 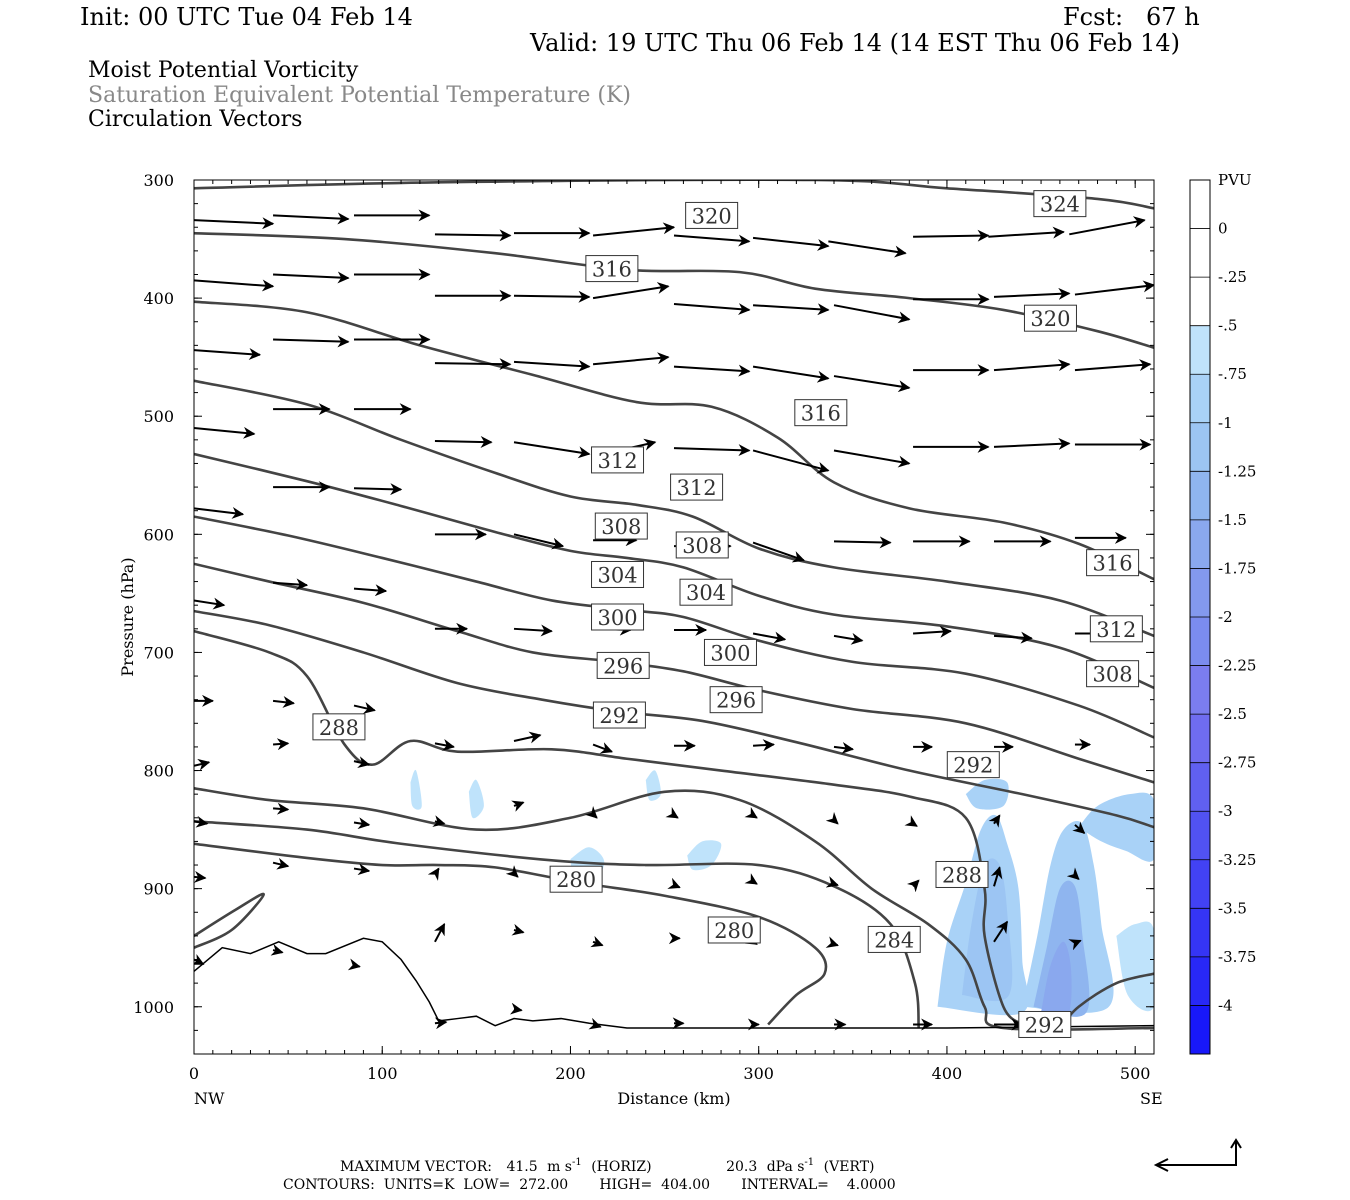 I want to click on max-vector-label: MAXIMUM VECTOR:, so click(x=416, y=1167).